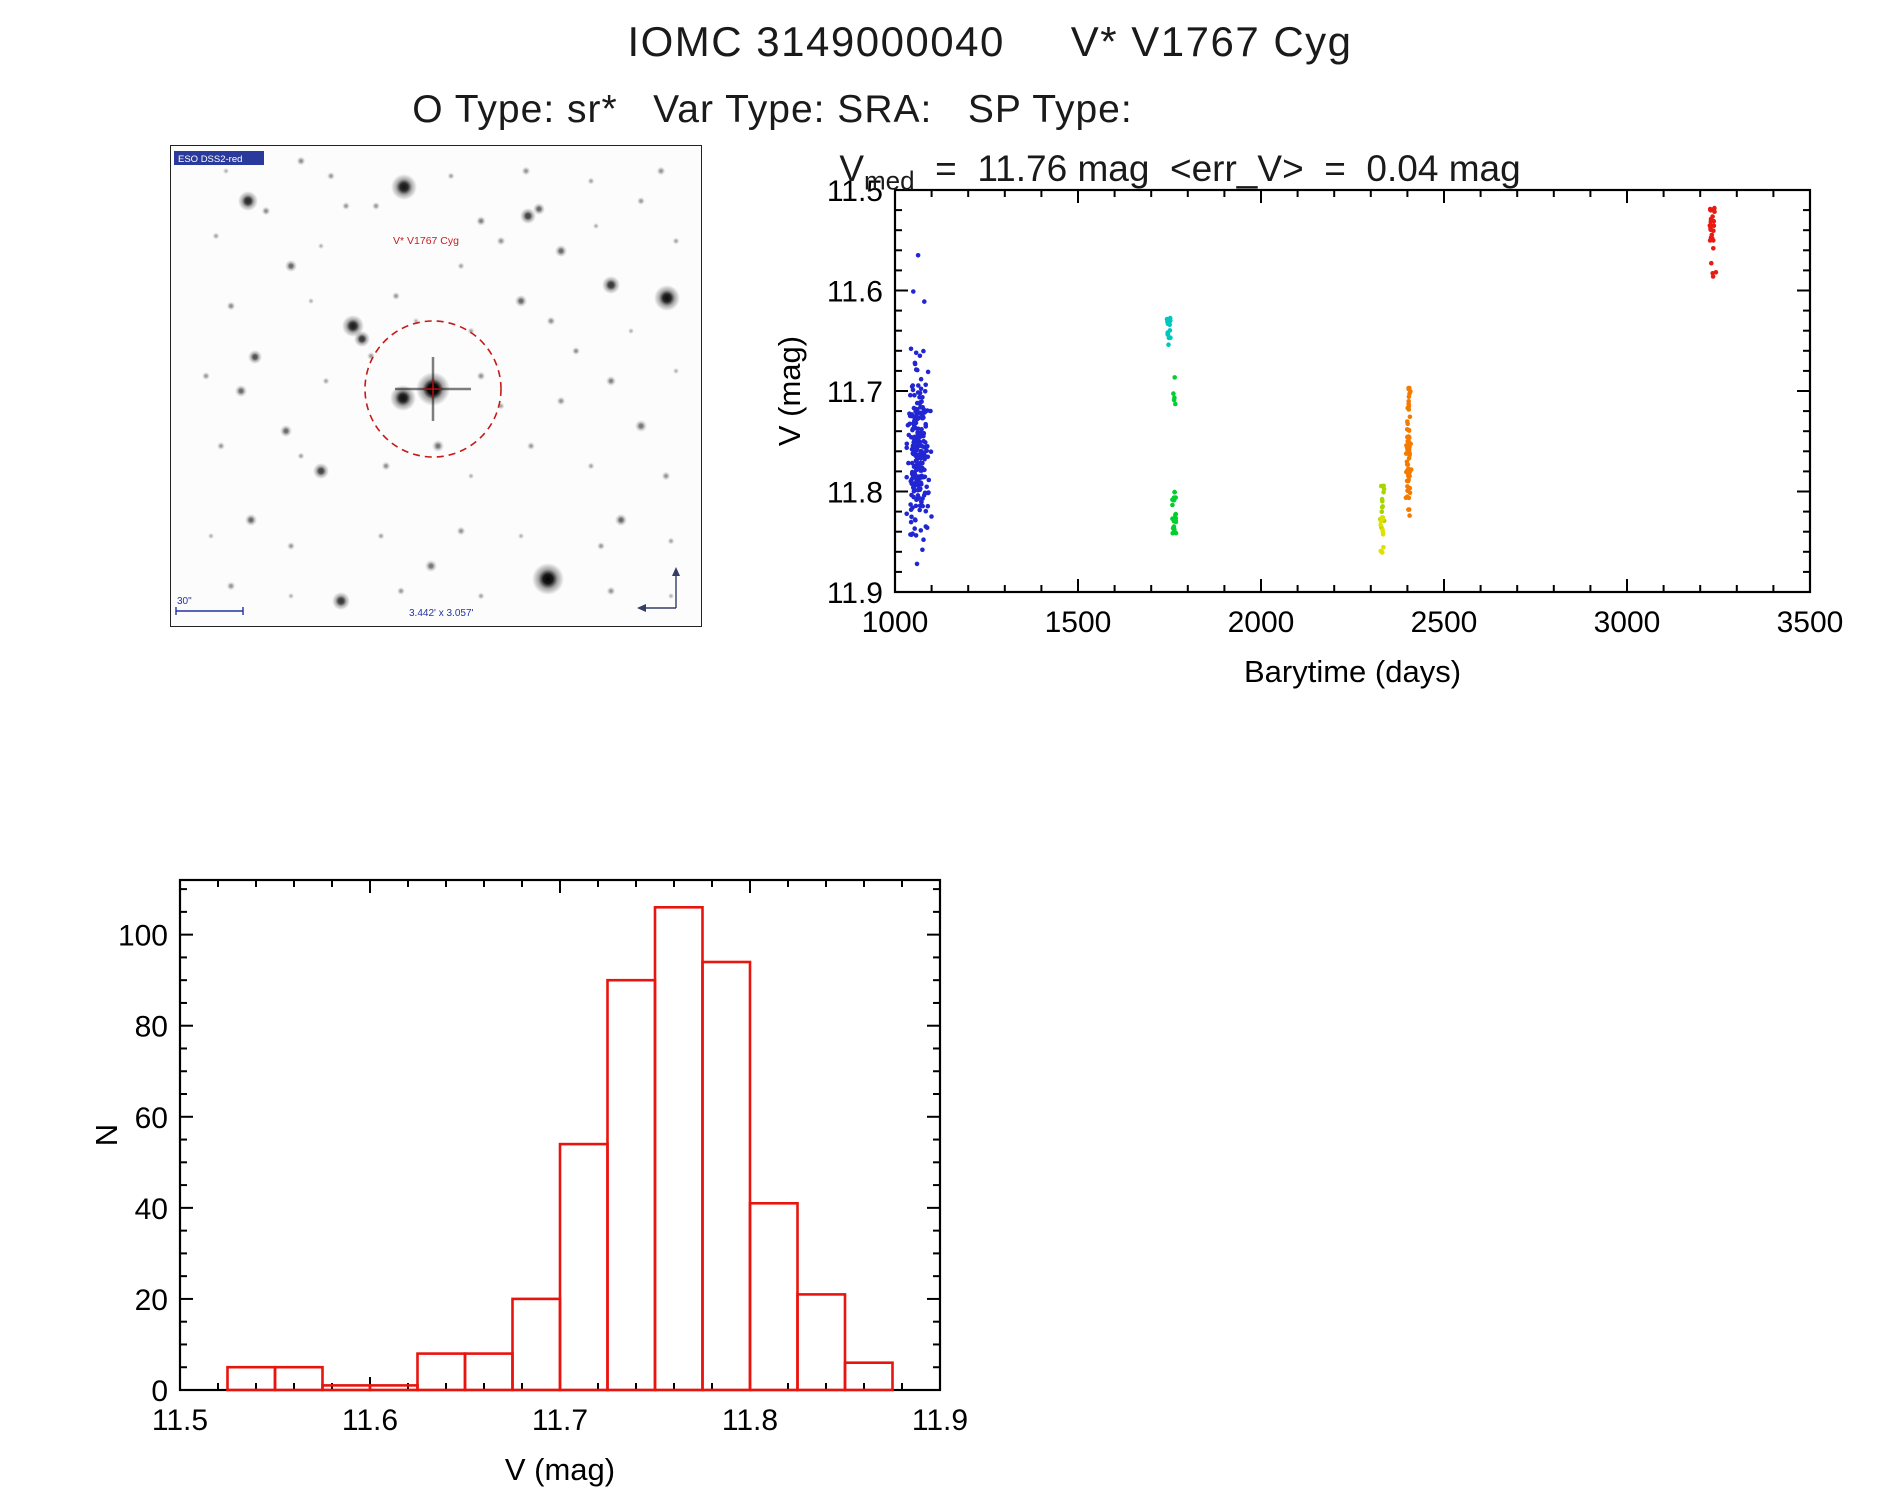 The height and width of the screenshot is (1494, 1889). What do you see at coordinates (855, 493) in the screenshot?
I see `y-tick-label: 11.8` at bounding box center [855, 493].